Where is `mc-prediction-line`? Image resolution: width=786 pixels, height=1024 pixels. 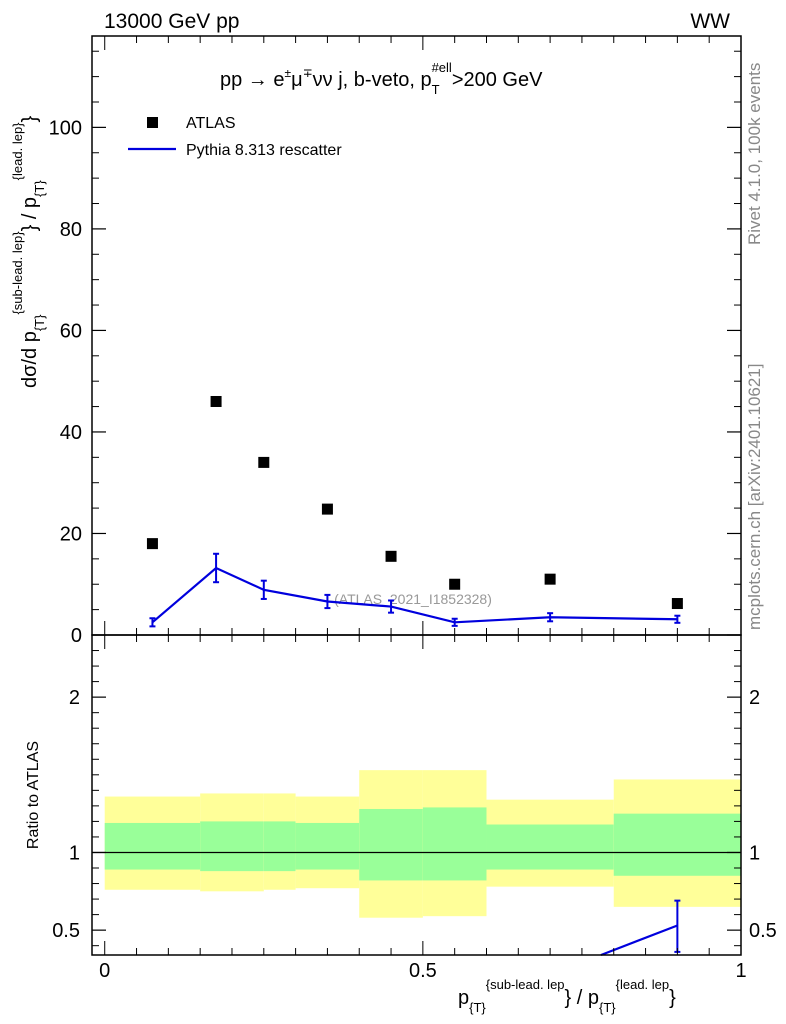
mc-prediction-line is located at coordinates (414, 595).